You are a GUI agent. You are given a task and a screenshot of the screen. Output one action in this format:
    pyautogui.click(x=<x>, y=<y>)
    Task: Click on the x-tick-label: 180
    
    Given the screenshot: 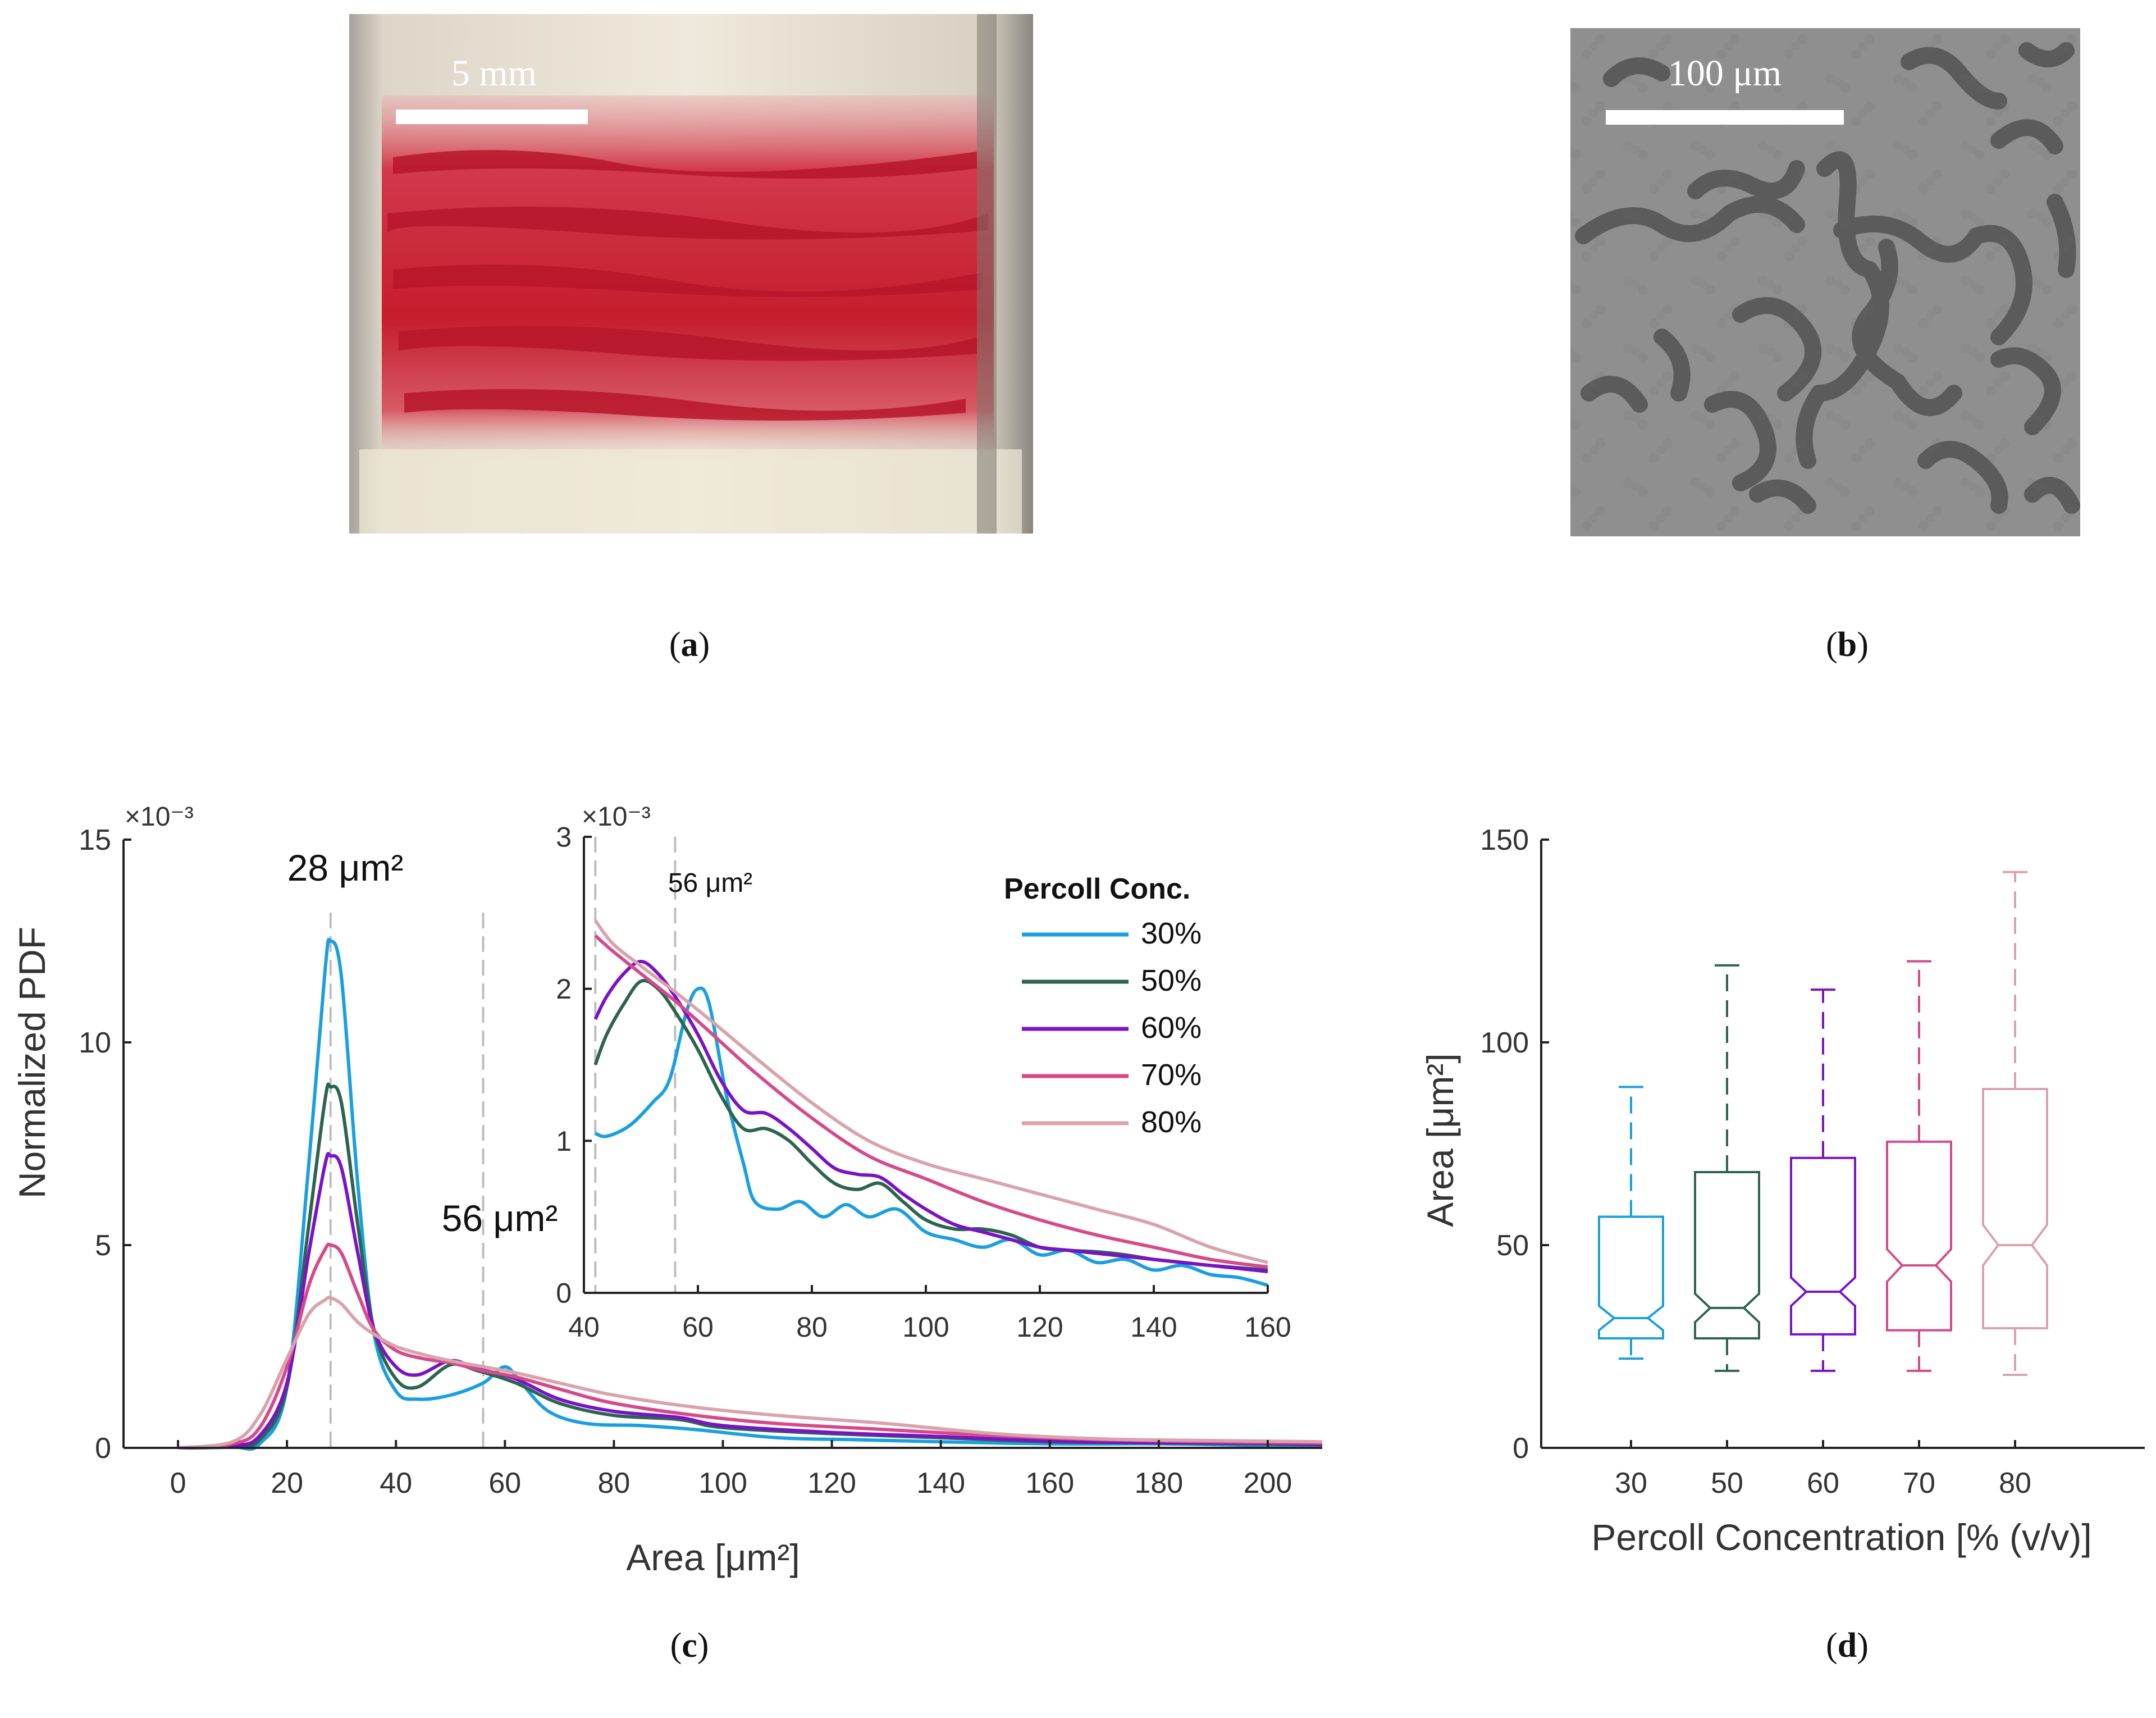 What is the action you would take?
    pyautogui.click(x=1158, y=1484)
    